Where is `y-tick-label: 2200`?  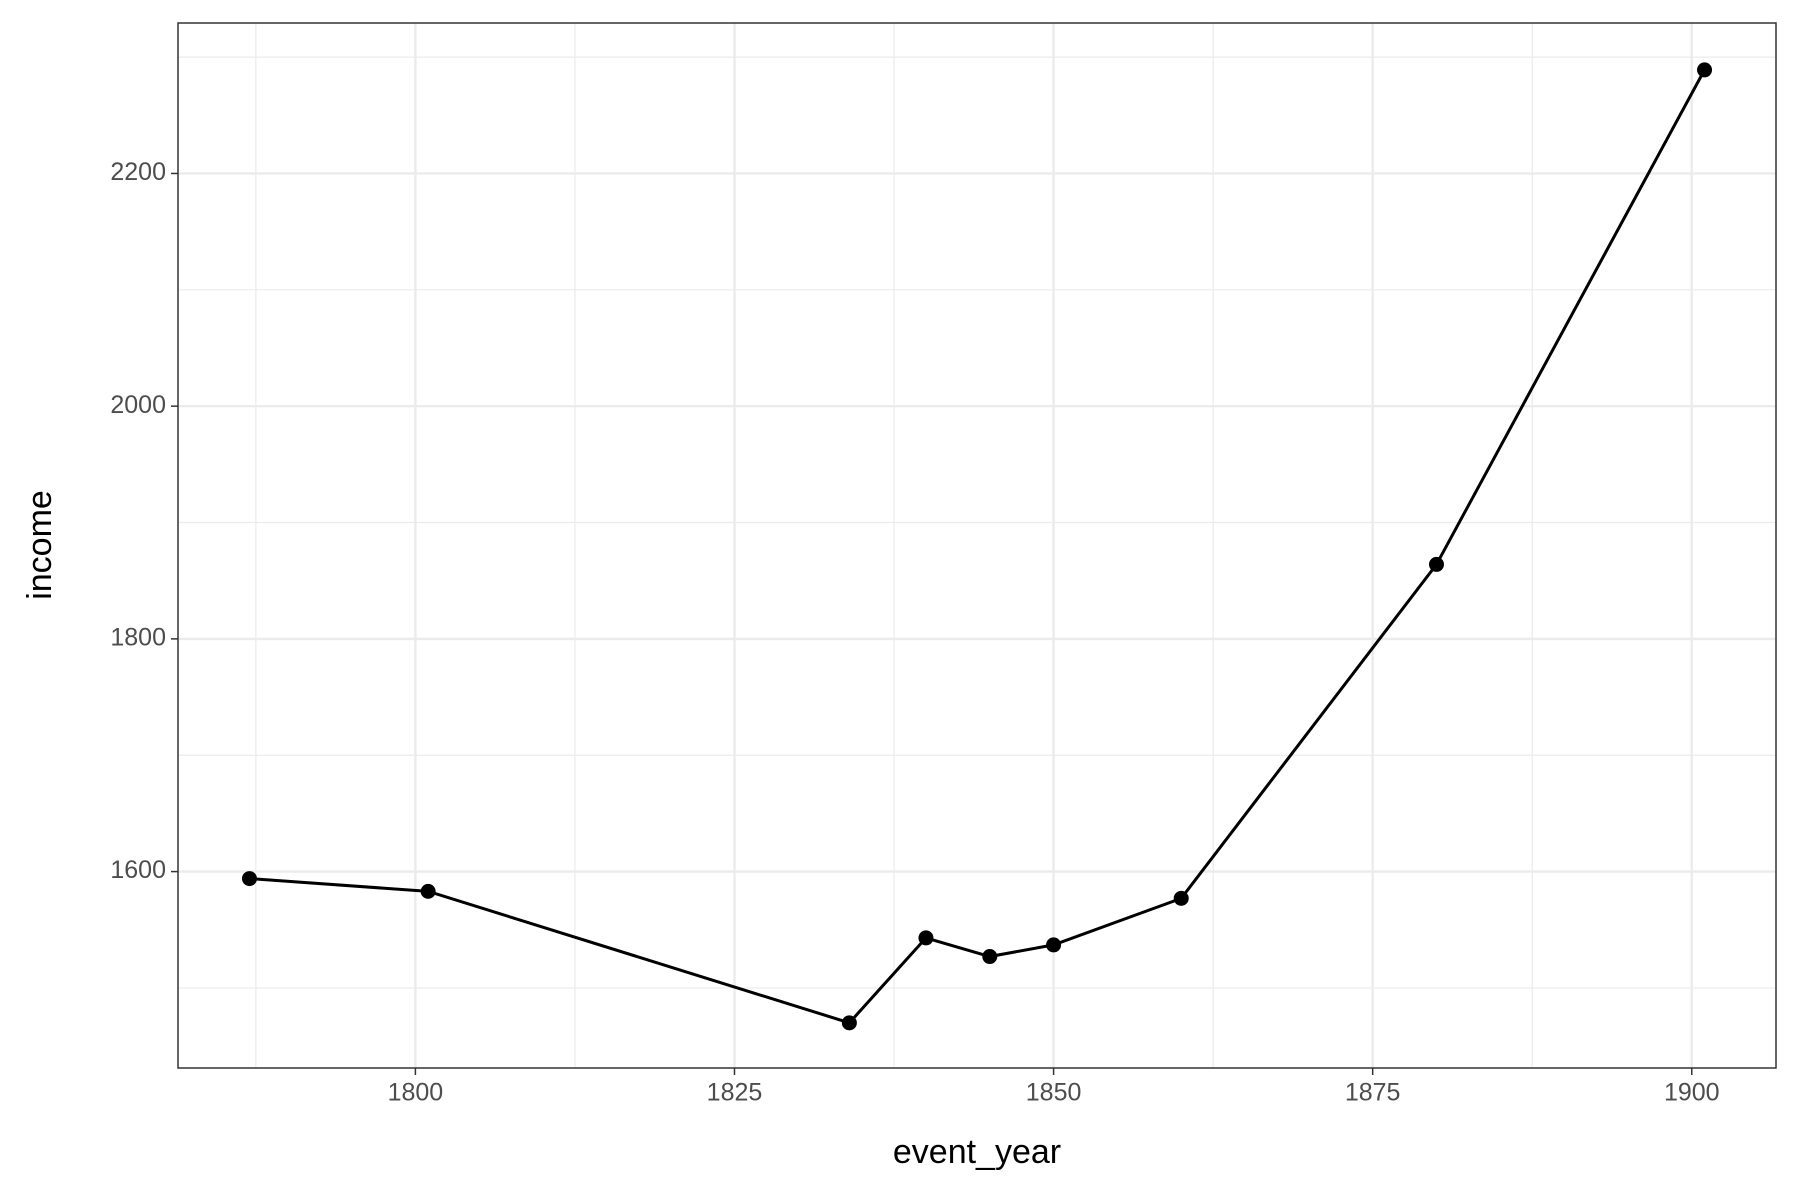 y-tick-label: 2200 is located at coordinates (138, 172).